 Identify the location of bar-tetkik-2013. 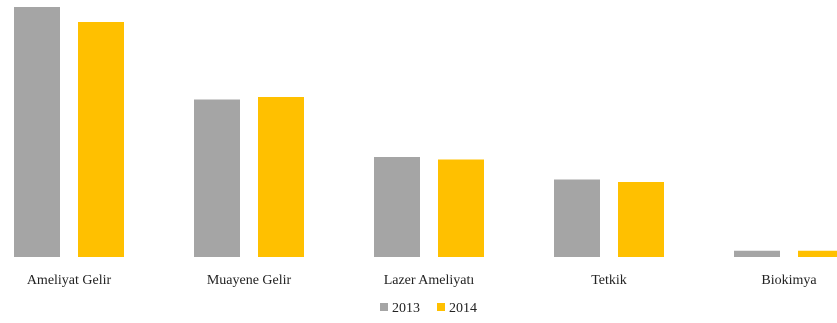
(577, 218).